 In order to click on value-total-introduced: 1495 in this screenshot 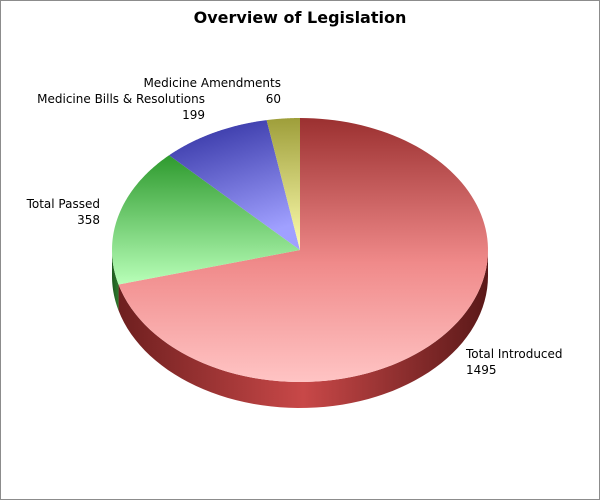, I will do `click(481, 370)`.